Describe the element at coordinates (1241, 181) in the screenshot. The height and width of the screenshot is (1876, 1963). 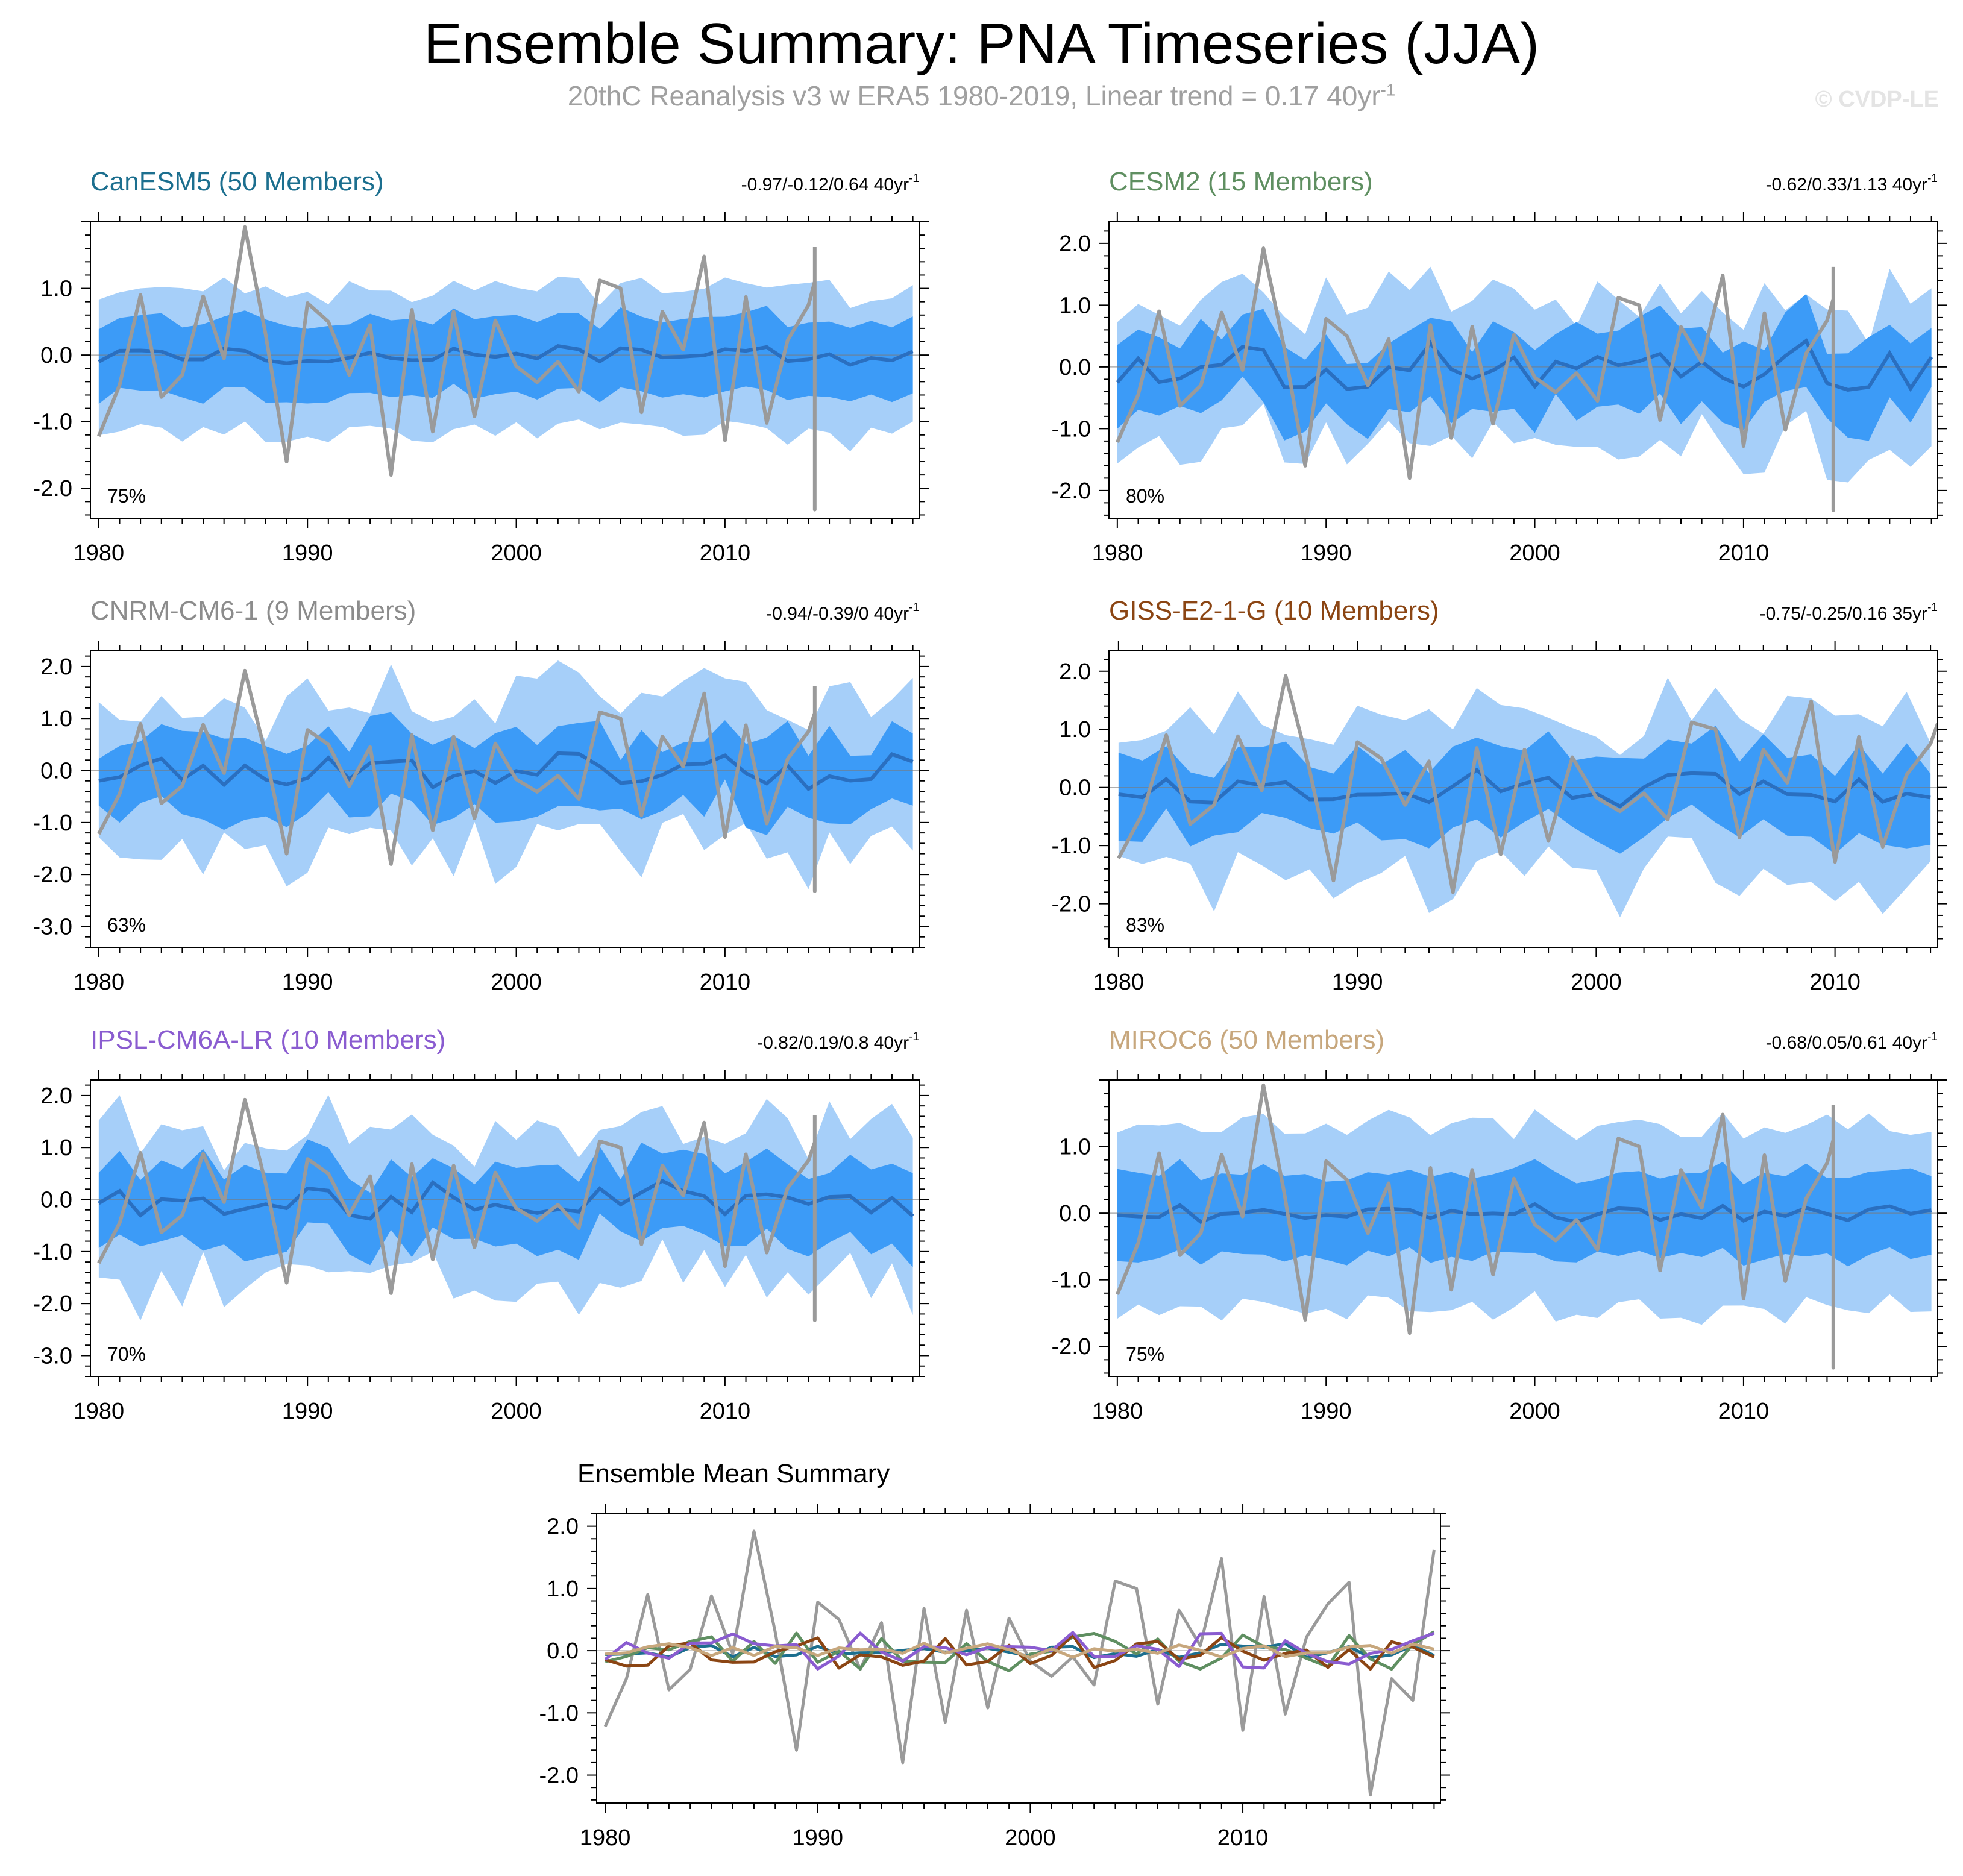
I see `panel-title: CESM2 (15 Members)` at that location.